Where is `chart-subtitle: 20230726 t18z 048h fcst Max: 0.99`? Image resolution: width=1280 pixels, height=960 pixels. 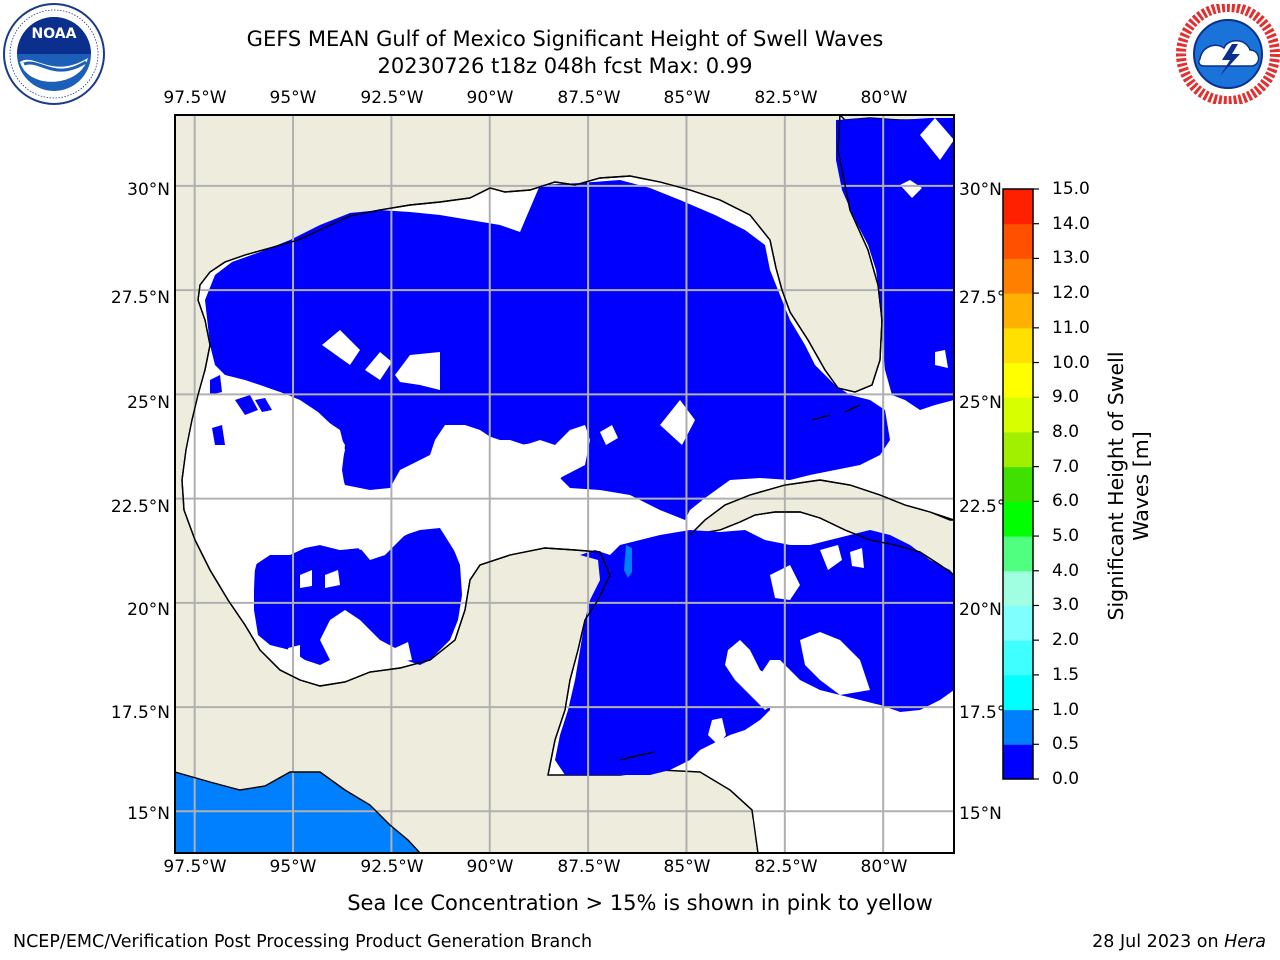 chart-subtitle: 20230726 t18z 048h fcst Max: 0.99 is located at coordinates (565, 66).